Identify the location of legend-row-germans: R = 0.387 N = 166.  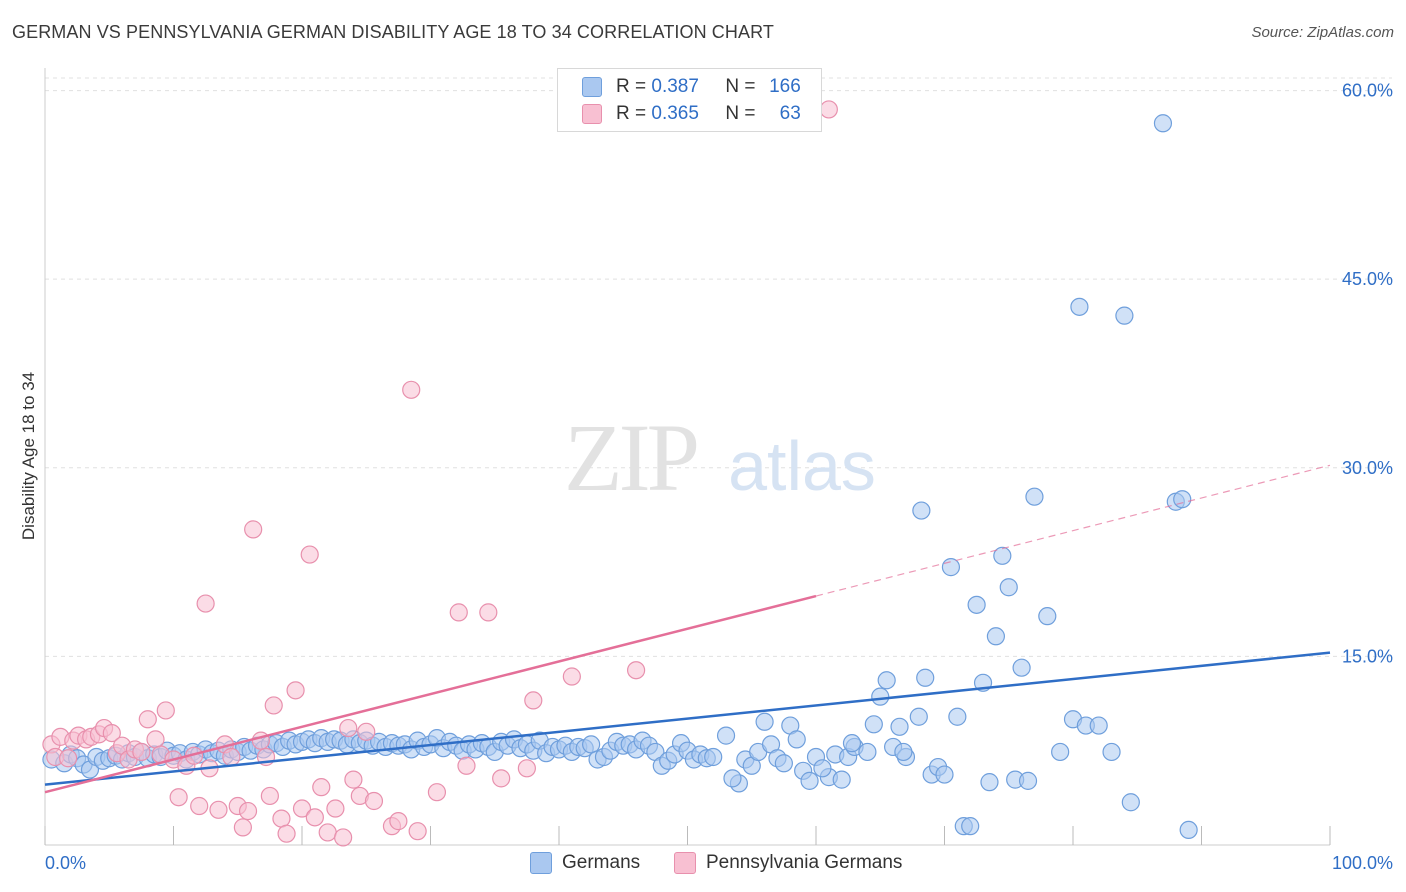
(691, 87).